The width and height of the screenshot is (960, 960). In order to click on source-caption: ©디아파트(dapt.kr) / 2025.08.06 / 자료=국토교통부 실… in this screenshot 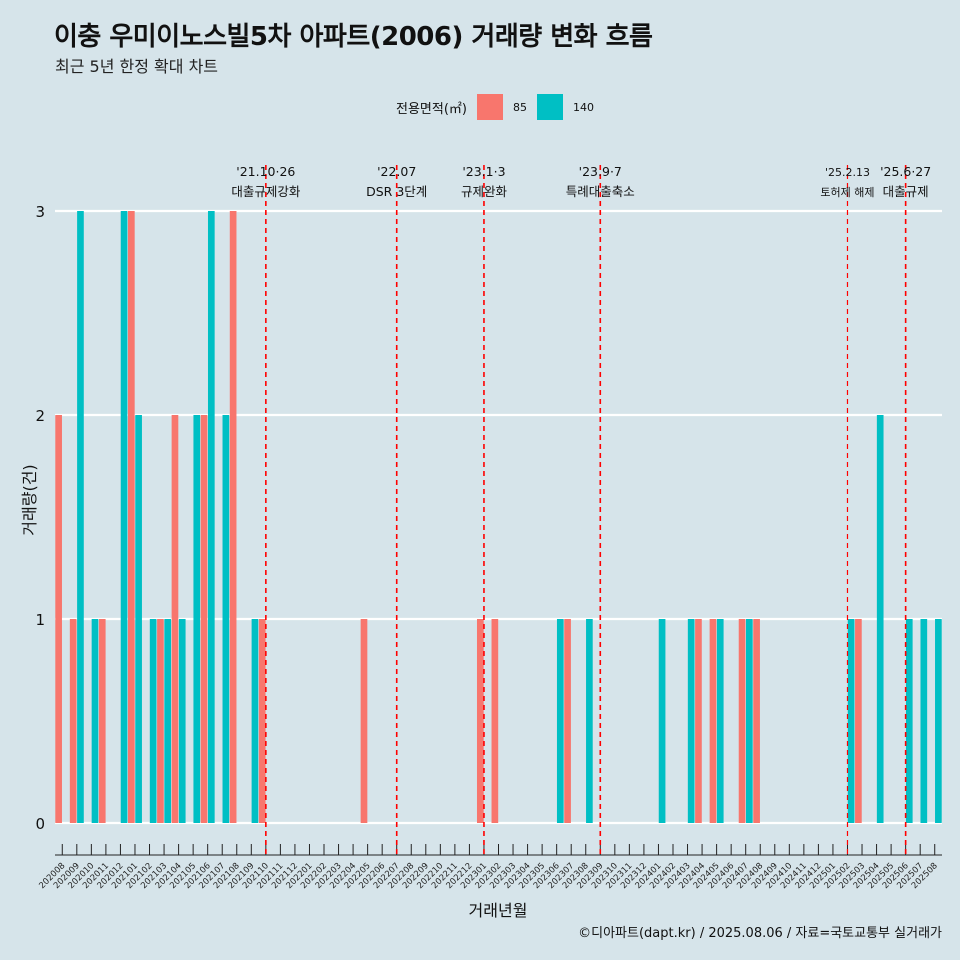, I will do `click(760, 933)`.